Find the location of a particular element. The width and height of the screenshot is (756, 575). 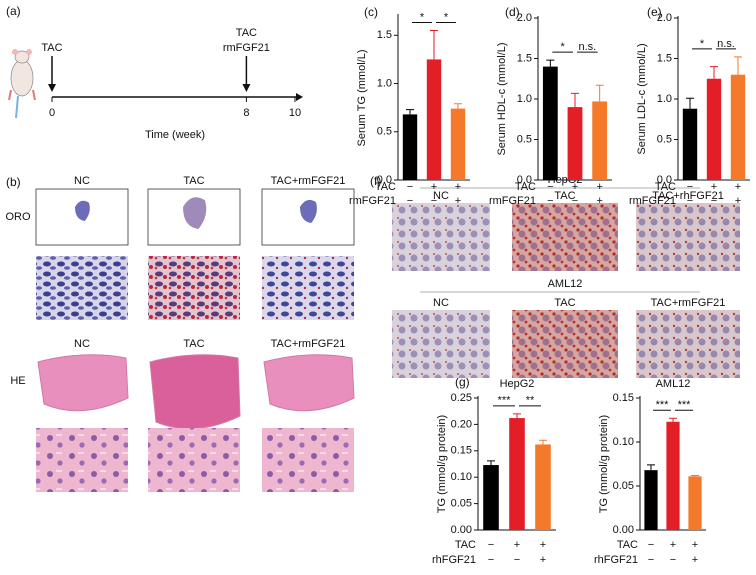

y-axis-label: Serum TG (mmol/L) is located at coordinates (362, 98).